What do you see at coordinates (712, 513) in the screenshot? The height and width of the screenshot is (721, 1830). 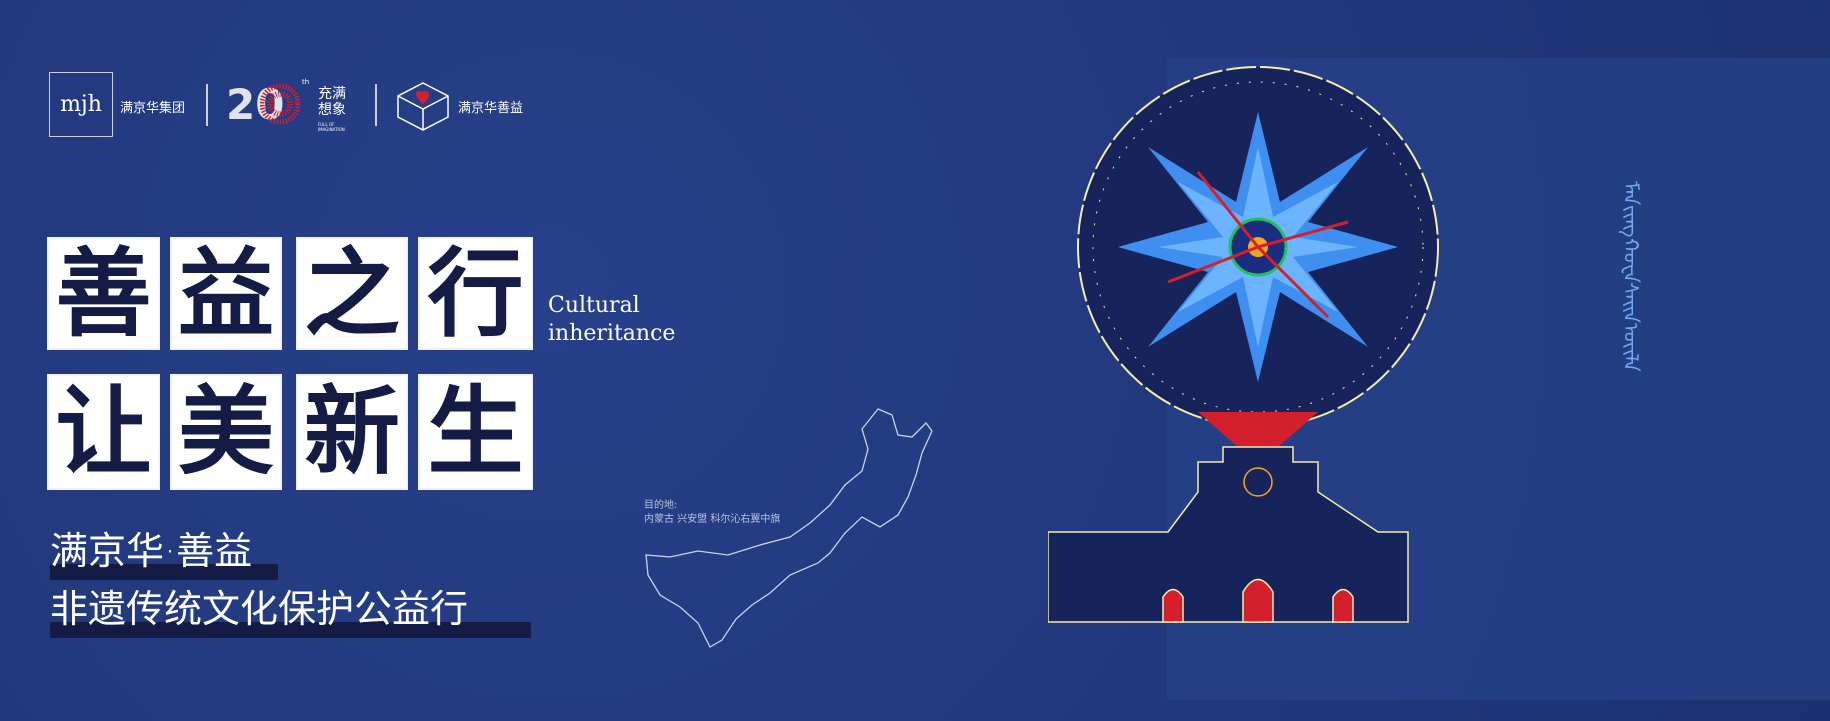 I see `destination: 目的地: 内蒙古 兴安盟 科尔沁右翼中旗` at bounding box center [712, 513].